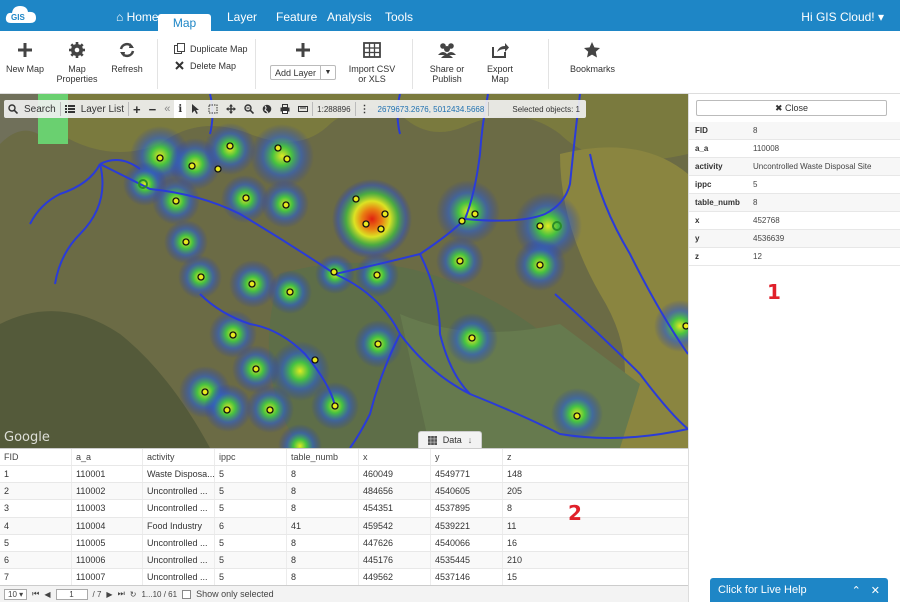  What do you see at coordinates (109, 594) in the screenshot?
I see `next-page-icon: ▶` at bounding box center [109, 594].